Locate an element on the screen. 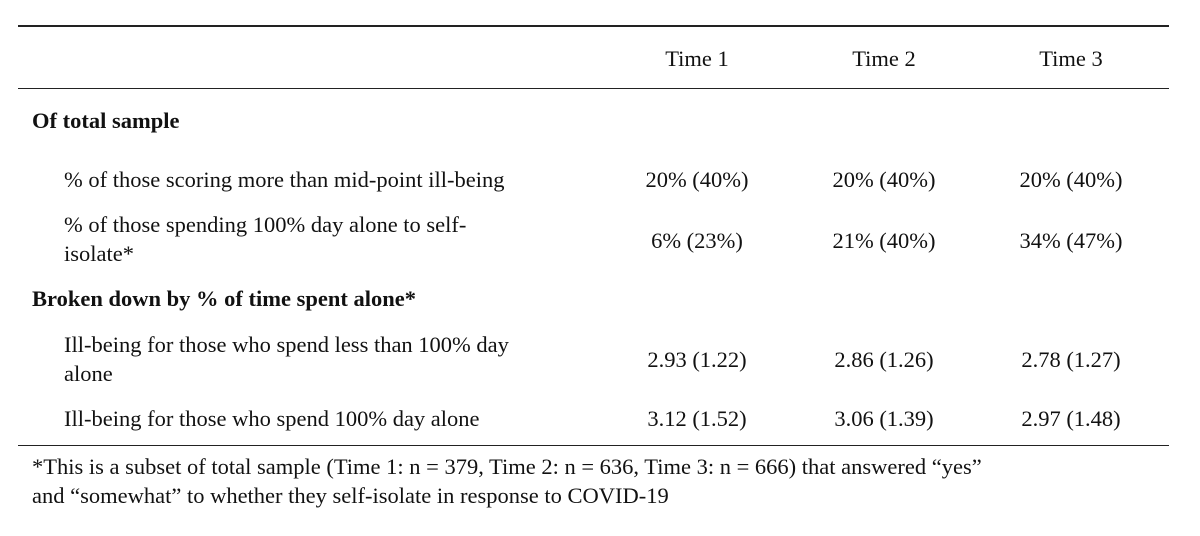 The height and width of the screenshot is (536, 1200). table-cell: 34% (47%) is located at coordinates (1071, 240).